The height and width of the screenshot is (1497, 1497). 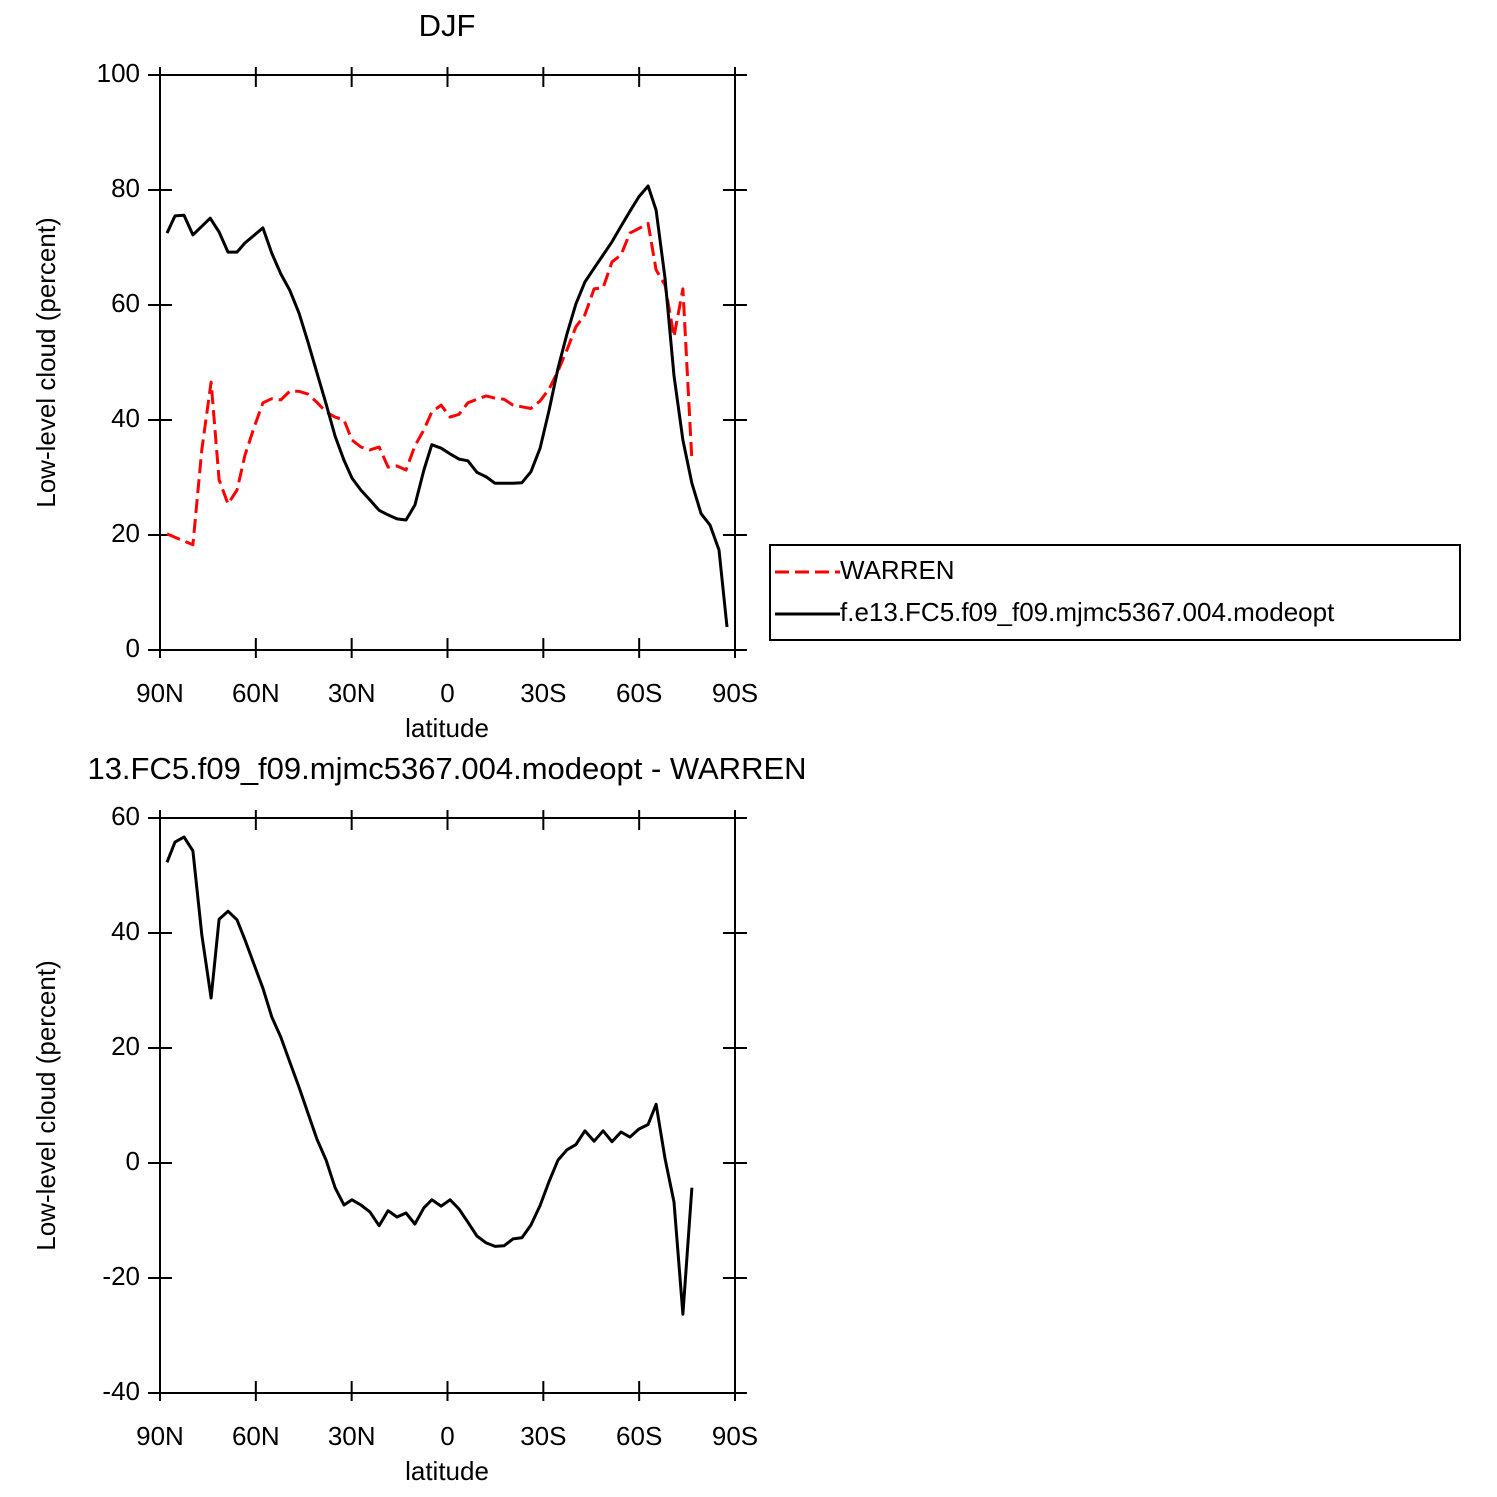 I want to click on y-tick-label: 80, so click(x=125, y=188).